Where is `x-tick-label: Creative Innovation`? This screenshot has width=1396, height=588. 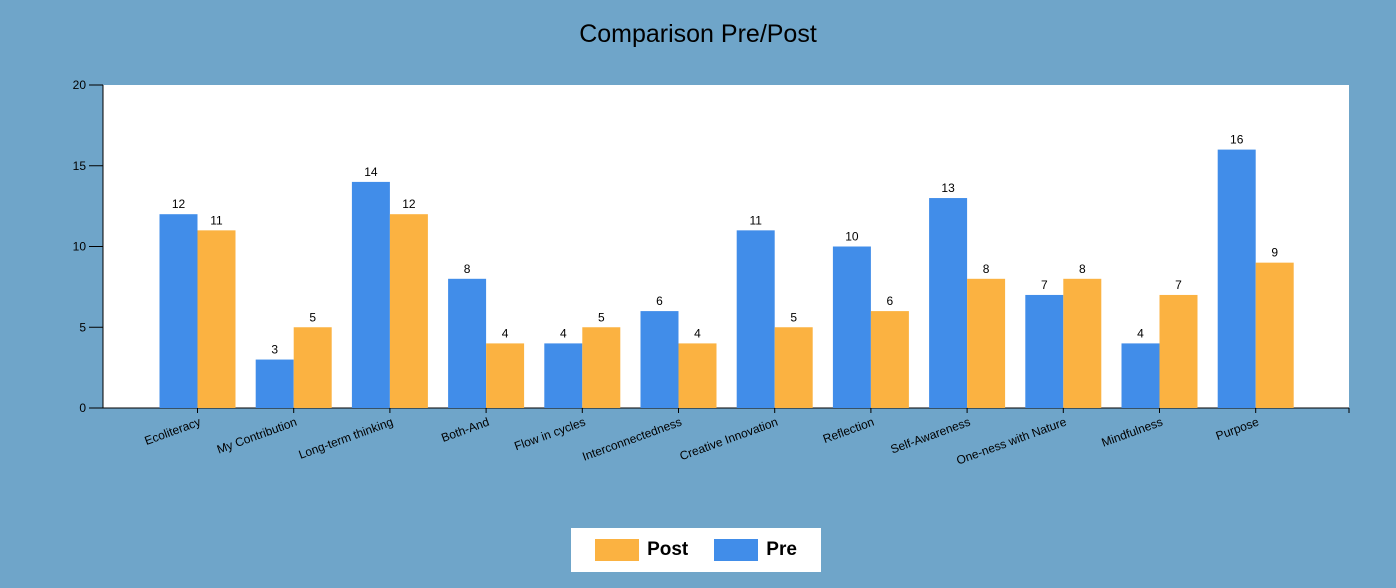 x-tick-label: Creative Innovation is located at coordinates (729, 439).